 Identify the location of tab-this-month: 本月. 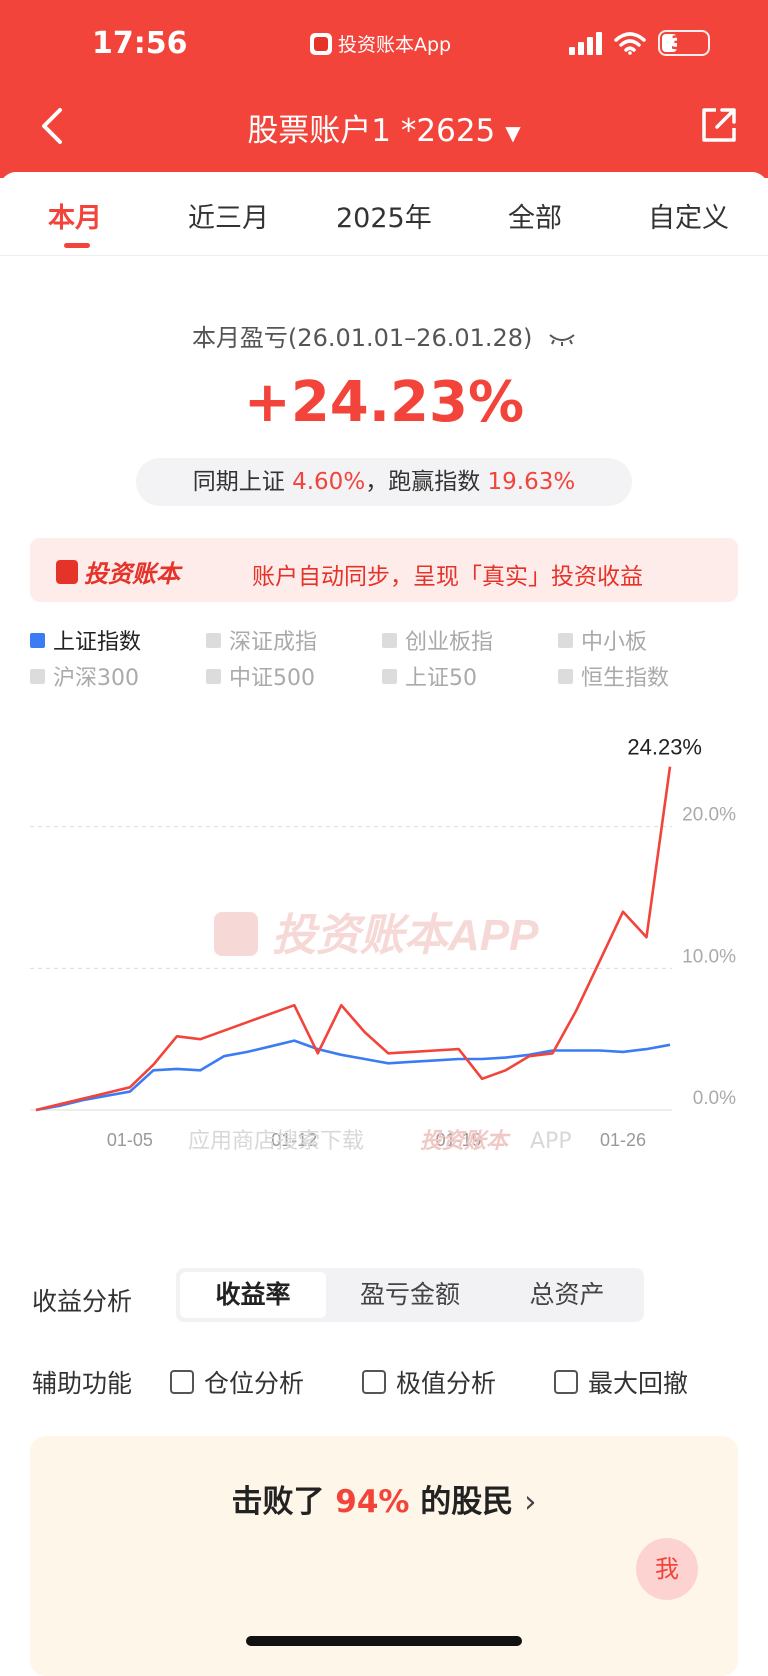
(75, 218).